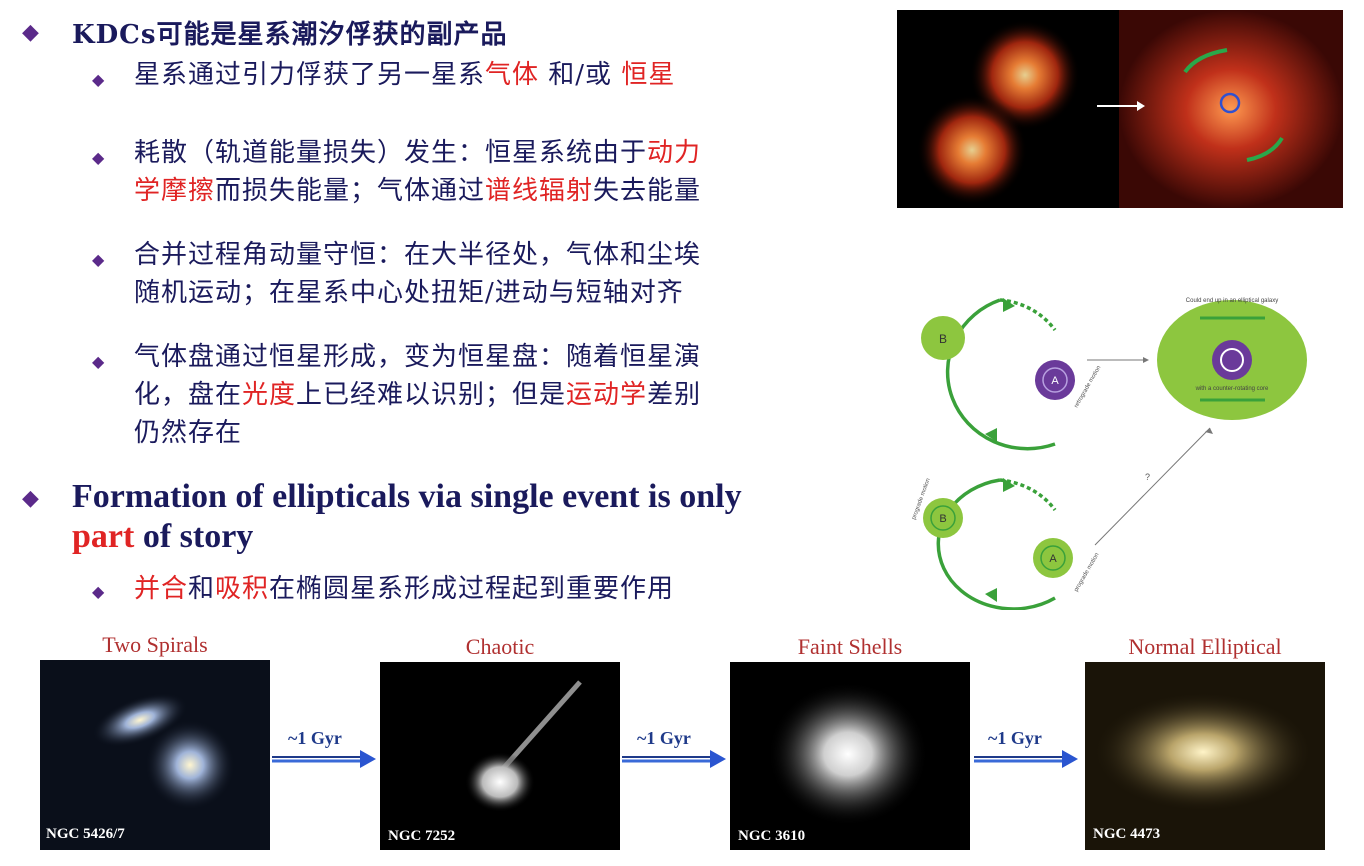 This screenshot has height=866, width=1364. I want to click on section1-item-line: 合并过程角动量守恒：在大半径处，气体和尘埃, so click(417, 252).